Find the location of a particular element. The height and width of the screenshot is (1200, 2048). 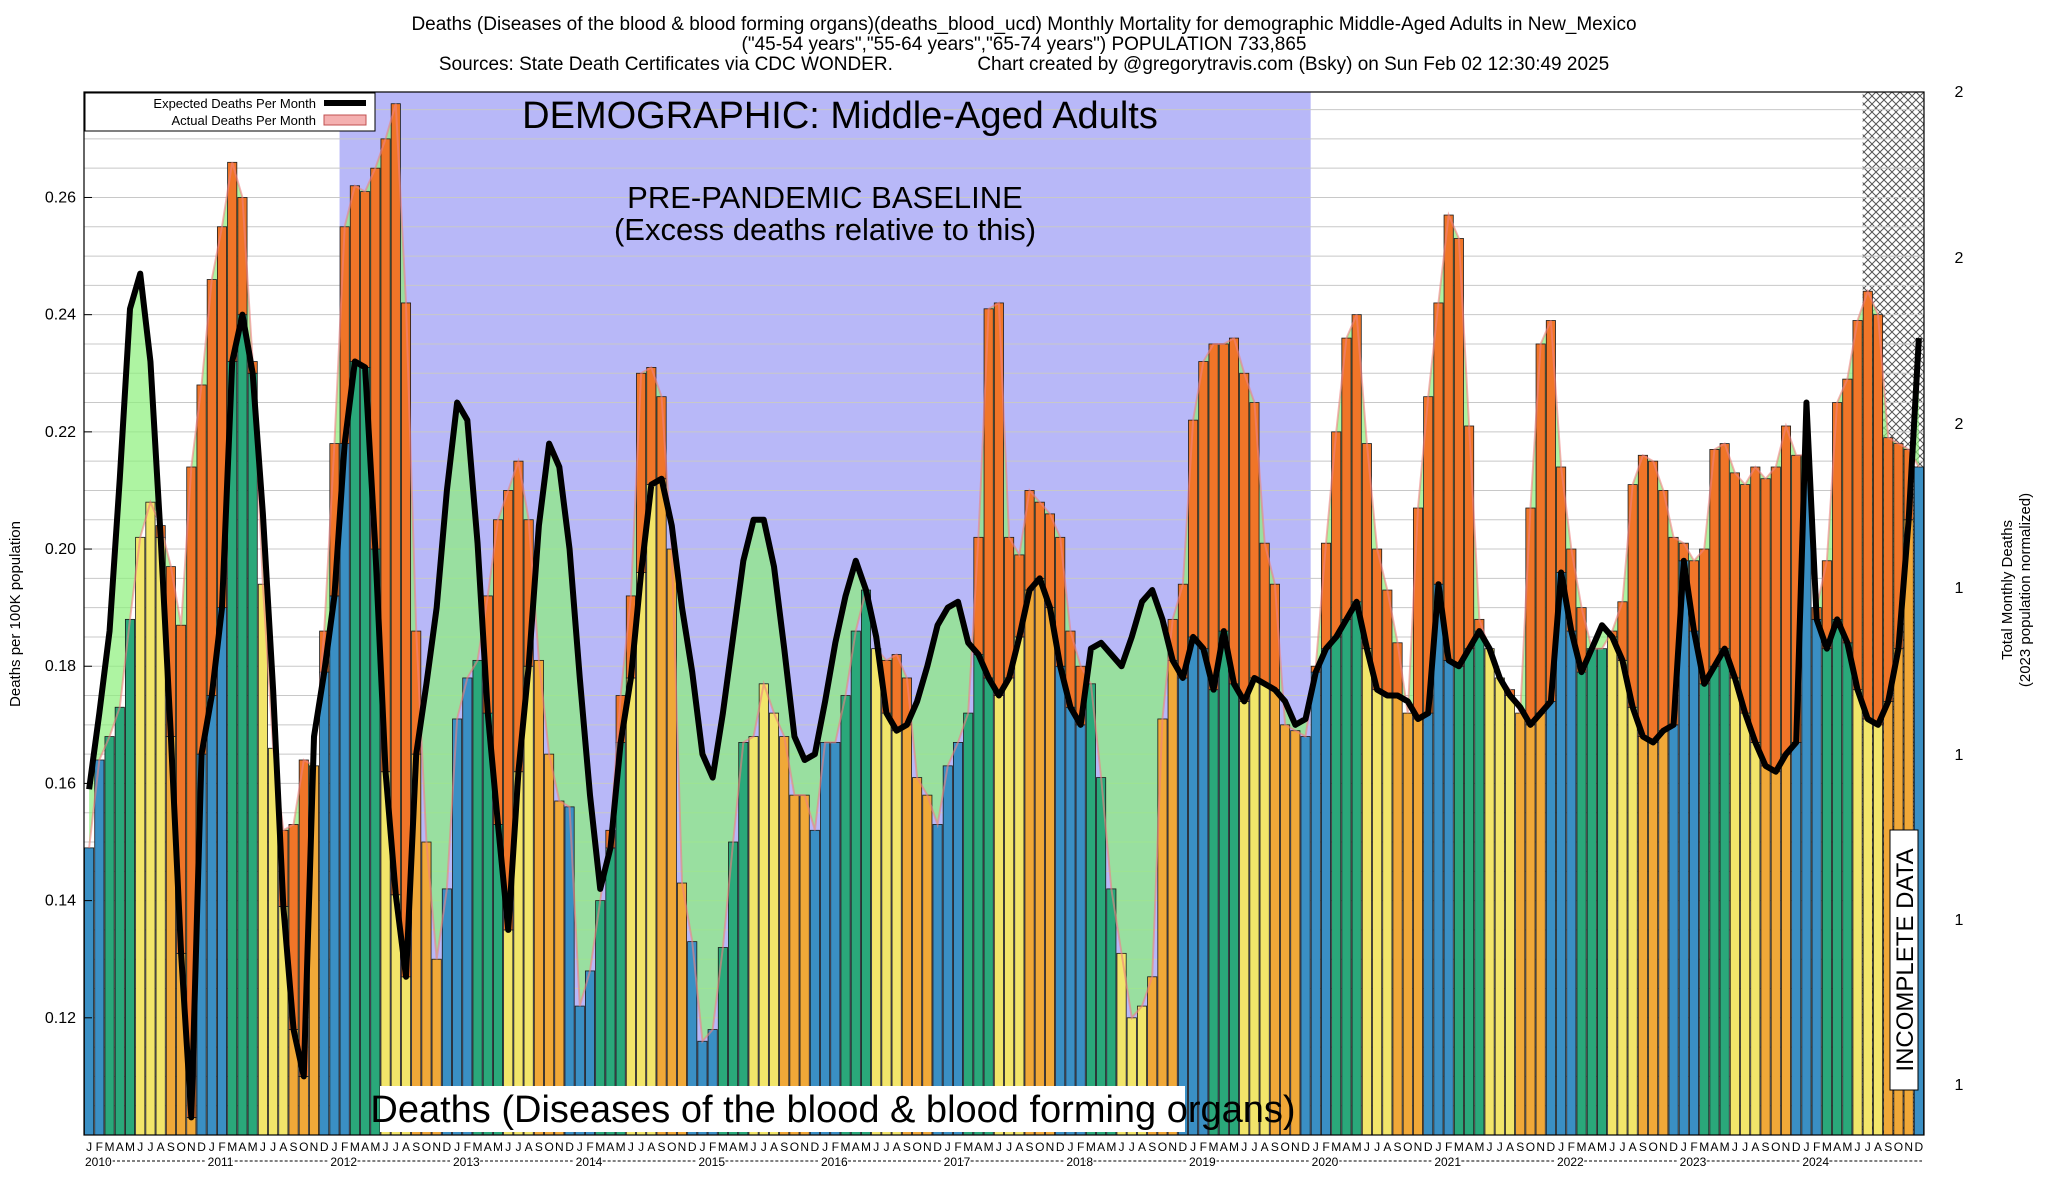

year-label: 2012 is located at coordinates (343, 1162).